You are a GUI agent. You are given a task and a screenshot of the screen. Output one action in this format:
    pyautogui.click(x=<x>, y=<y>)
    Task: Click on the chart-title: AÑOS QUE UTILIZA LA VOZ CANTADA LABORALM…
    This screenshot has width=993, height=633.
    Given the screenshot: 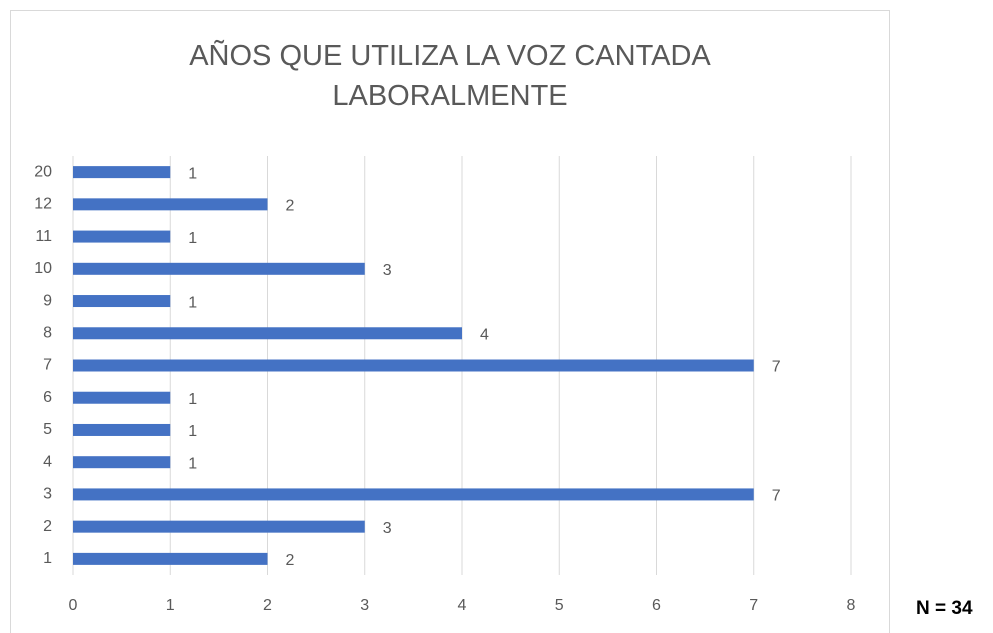 What is the action you would take?
    pyautogui.click(x=450, y=76)
    